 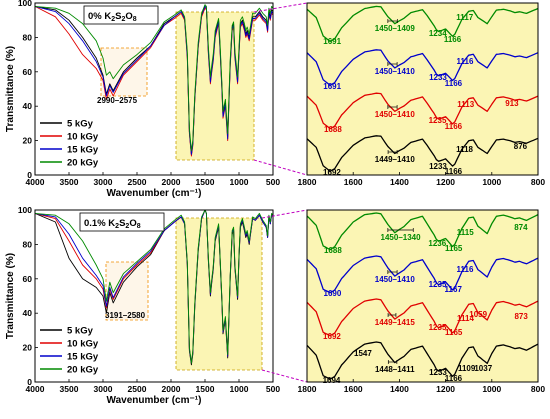 I want to click on legend-label: 5 kGy, so click(x=80, y=124).